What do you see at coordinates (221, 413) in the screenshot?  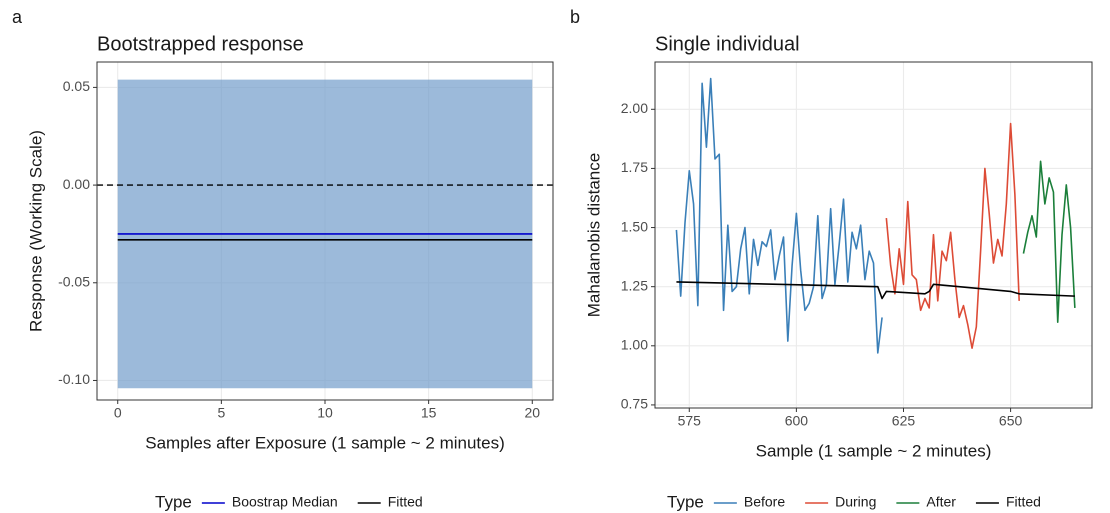 I see `x-tick-label: 5` at bounding box center [221, 413].